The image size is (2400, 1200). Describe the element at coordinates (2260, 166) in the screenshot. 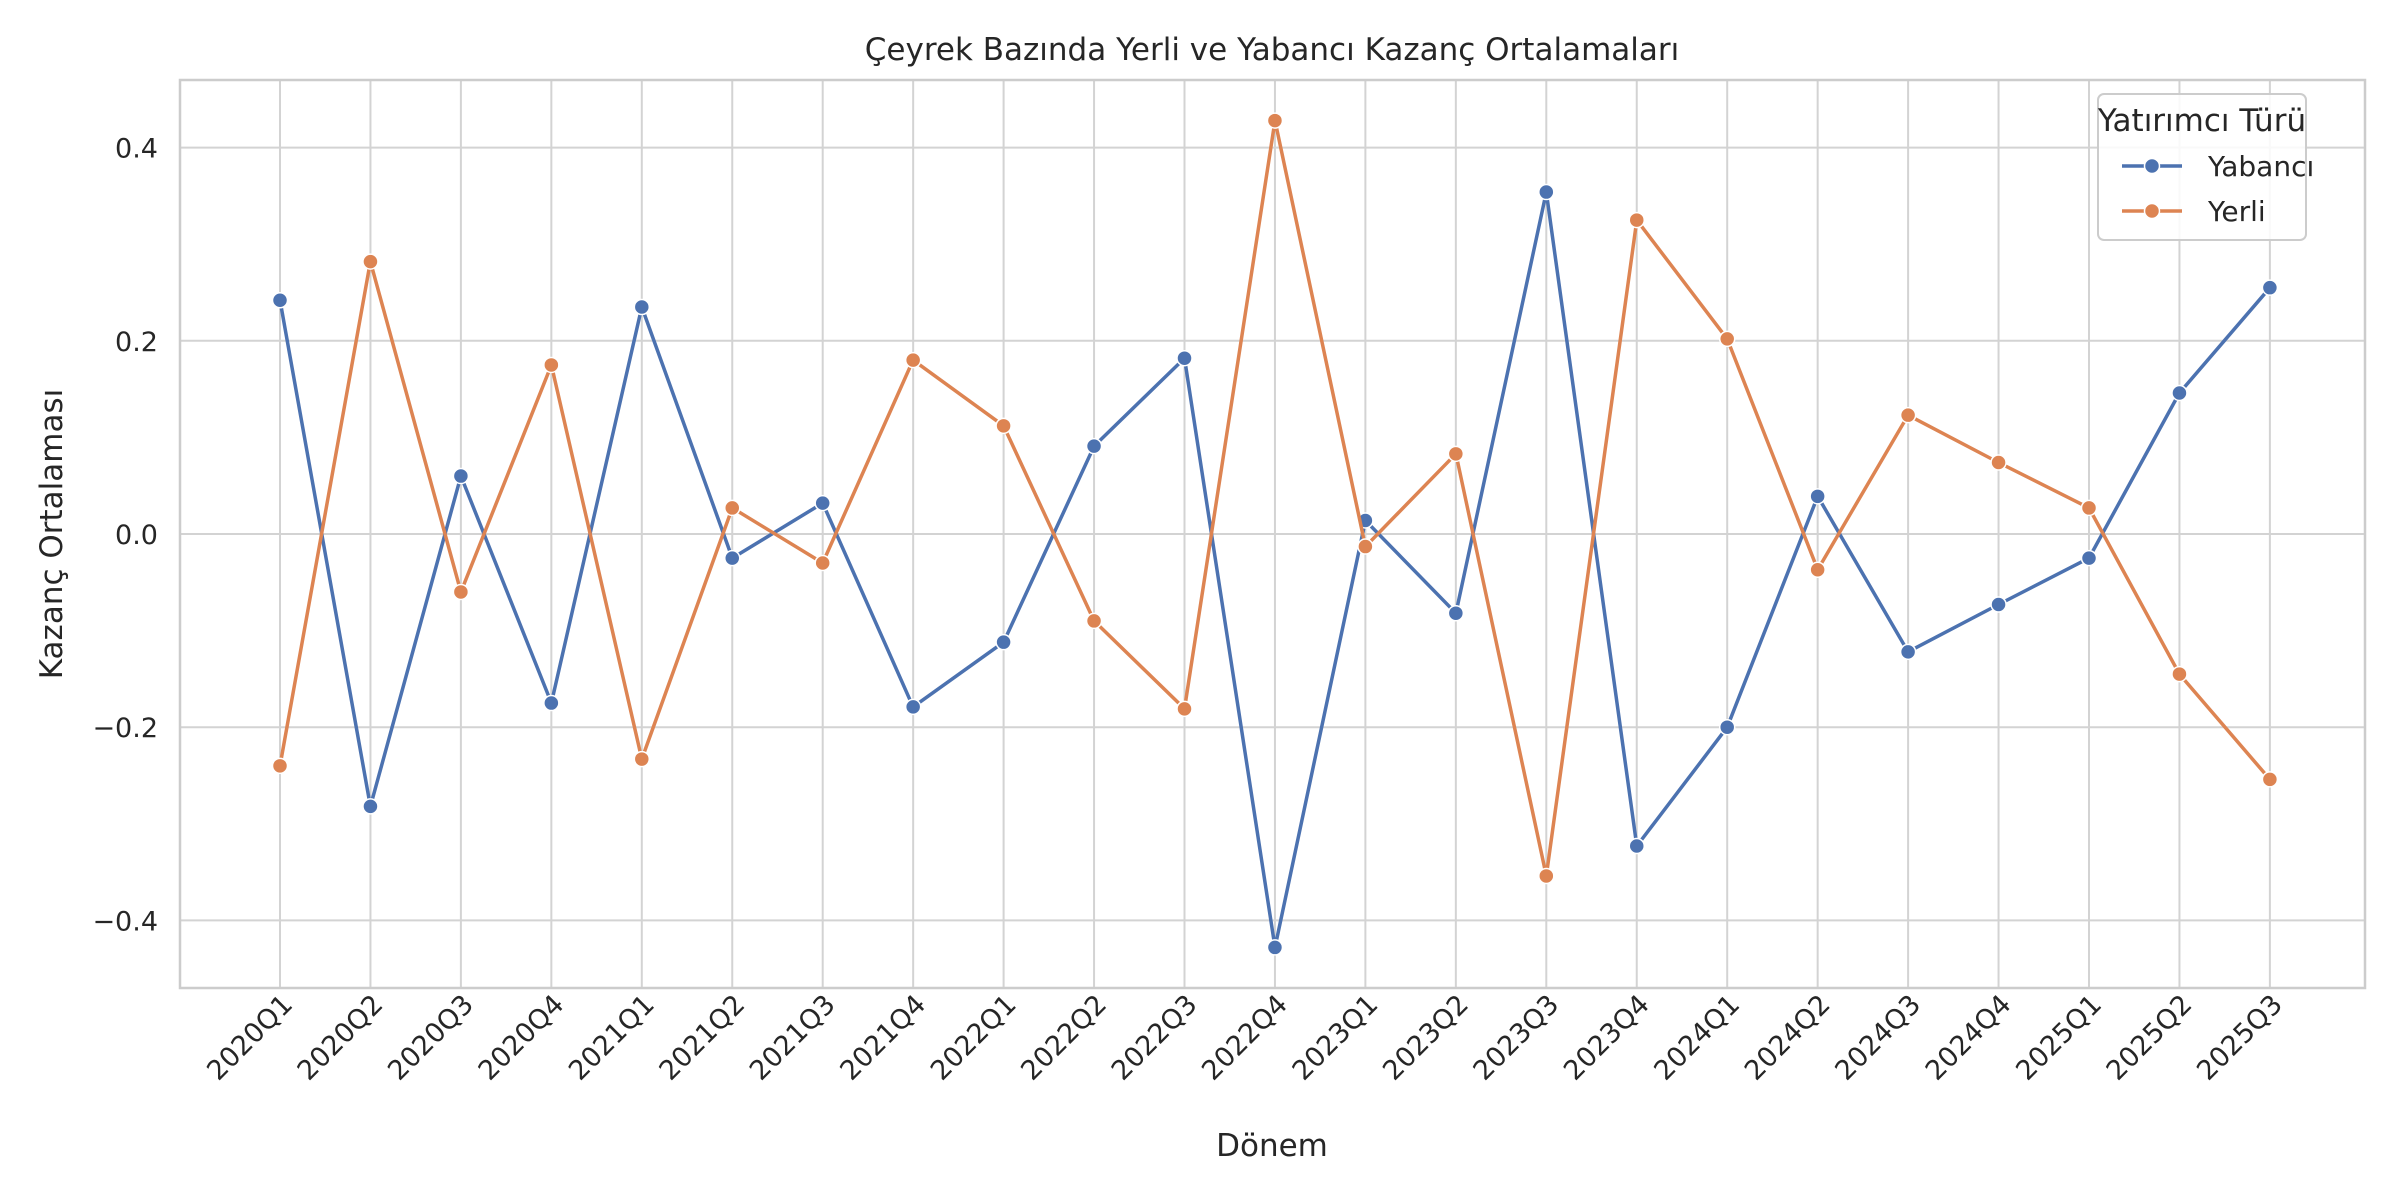

I see `legend-label: Yabancı` at that location.